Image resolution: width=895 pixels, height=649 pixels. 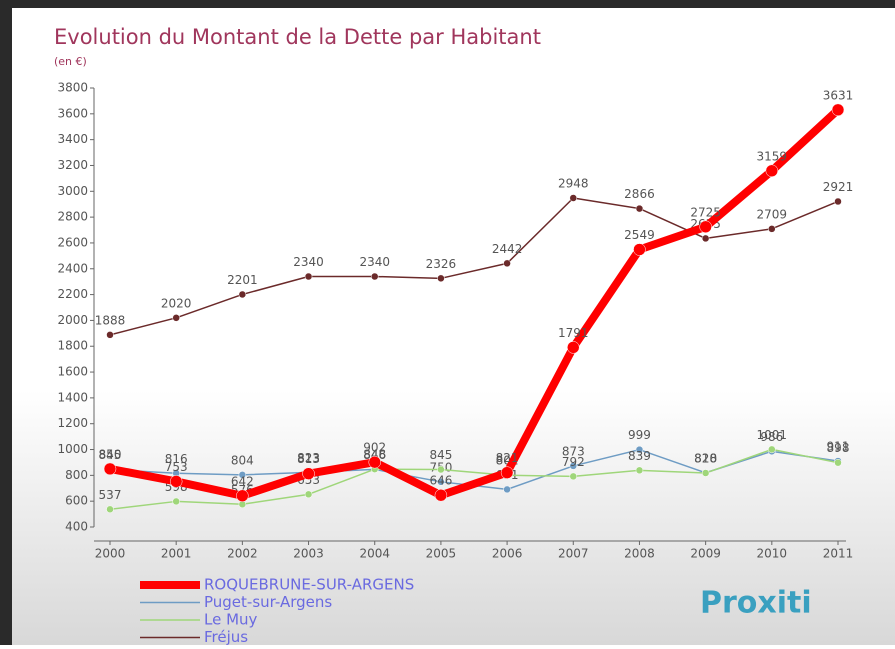 What do you see at coordinates (309, 585) in the screenshot?
I see `legend-label: ROQUEBRUNE-SUR-ARGENS` at bounding box center [309, 585].